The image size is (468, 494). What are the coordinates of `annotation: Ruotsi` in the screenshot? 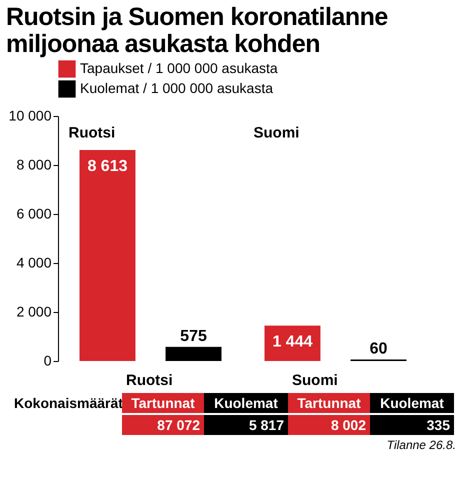 It's located at (92, 133).